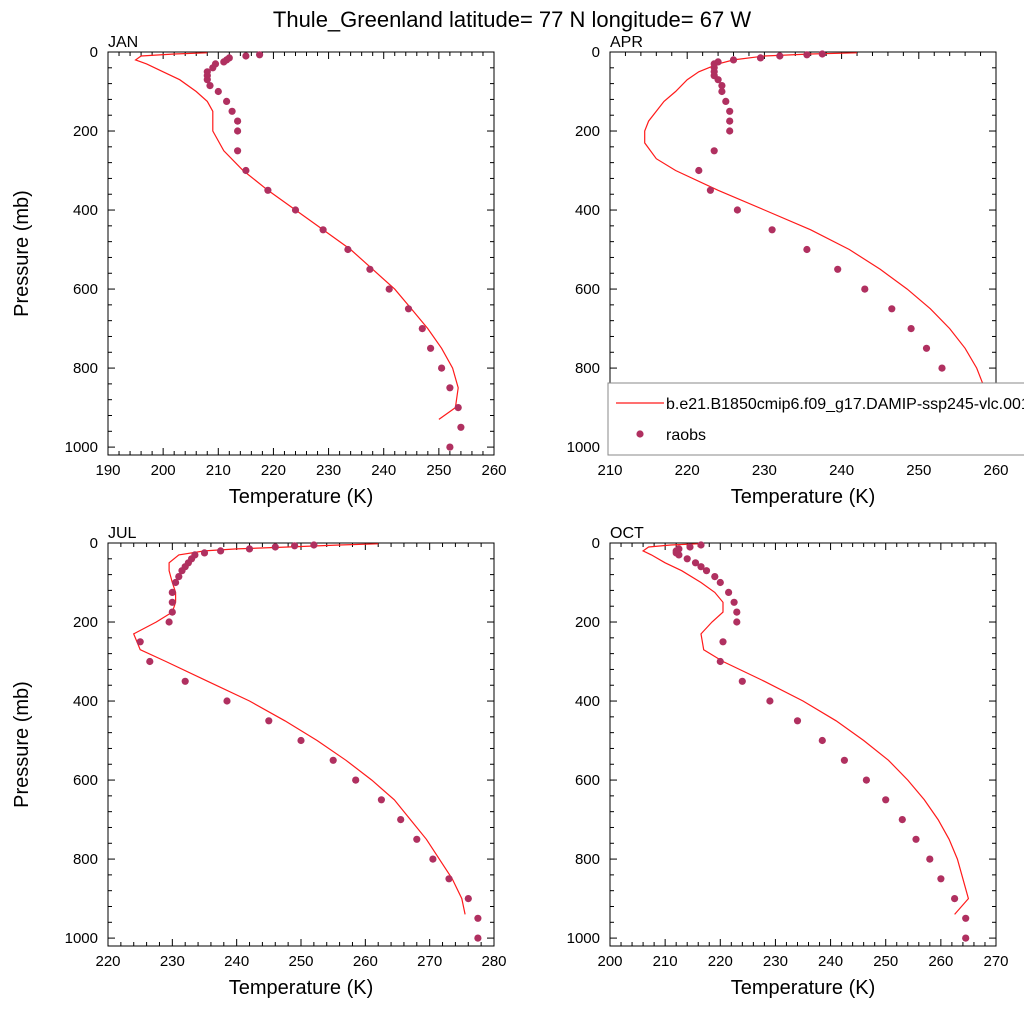 The width and height of the screenshot is (1024, 1024). Describe the element at coordinates (273, 470) in the screenshot. I see `x-tick-label: 220` at that location.